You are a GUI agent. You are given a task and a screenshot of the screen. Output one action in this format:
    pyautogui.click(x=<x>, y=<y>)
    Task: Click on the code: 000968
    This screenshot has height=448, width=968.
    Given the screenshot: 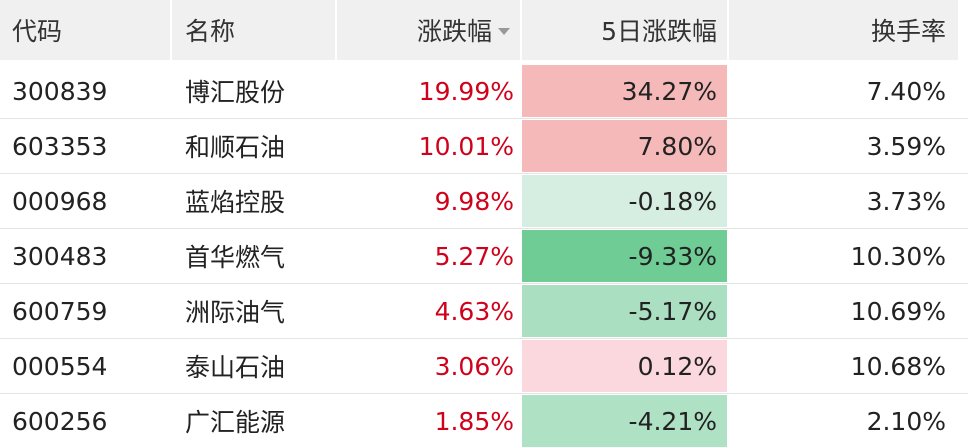 What is the action you would take?
    pyautogui.click(x=60, y=201)
    